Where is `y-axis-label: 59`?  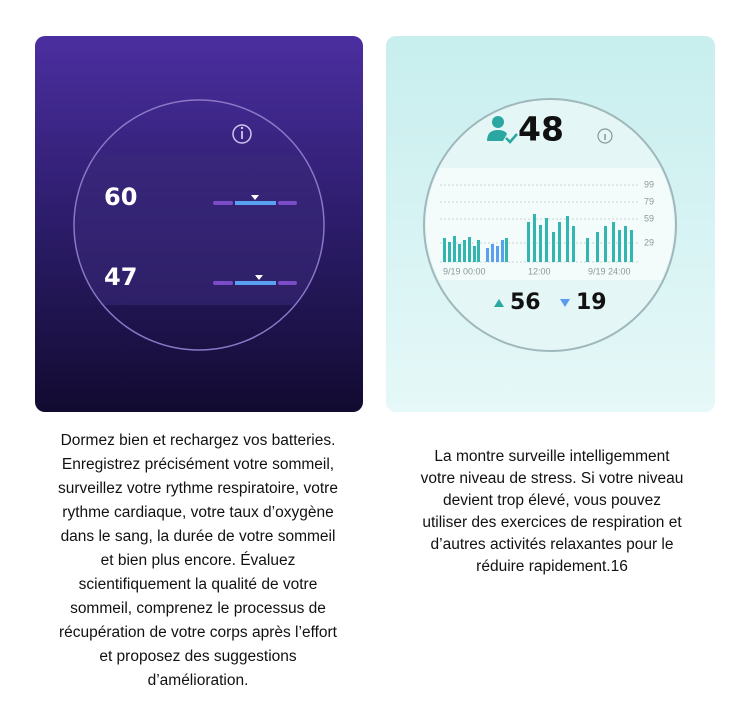 y-axis-label: 59 is located at coordinates (649, 218).